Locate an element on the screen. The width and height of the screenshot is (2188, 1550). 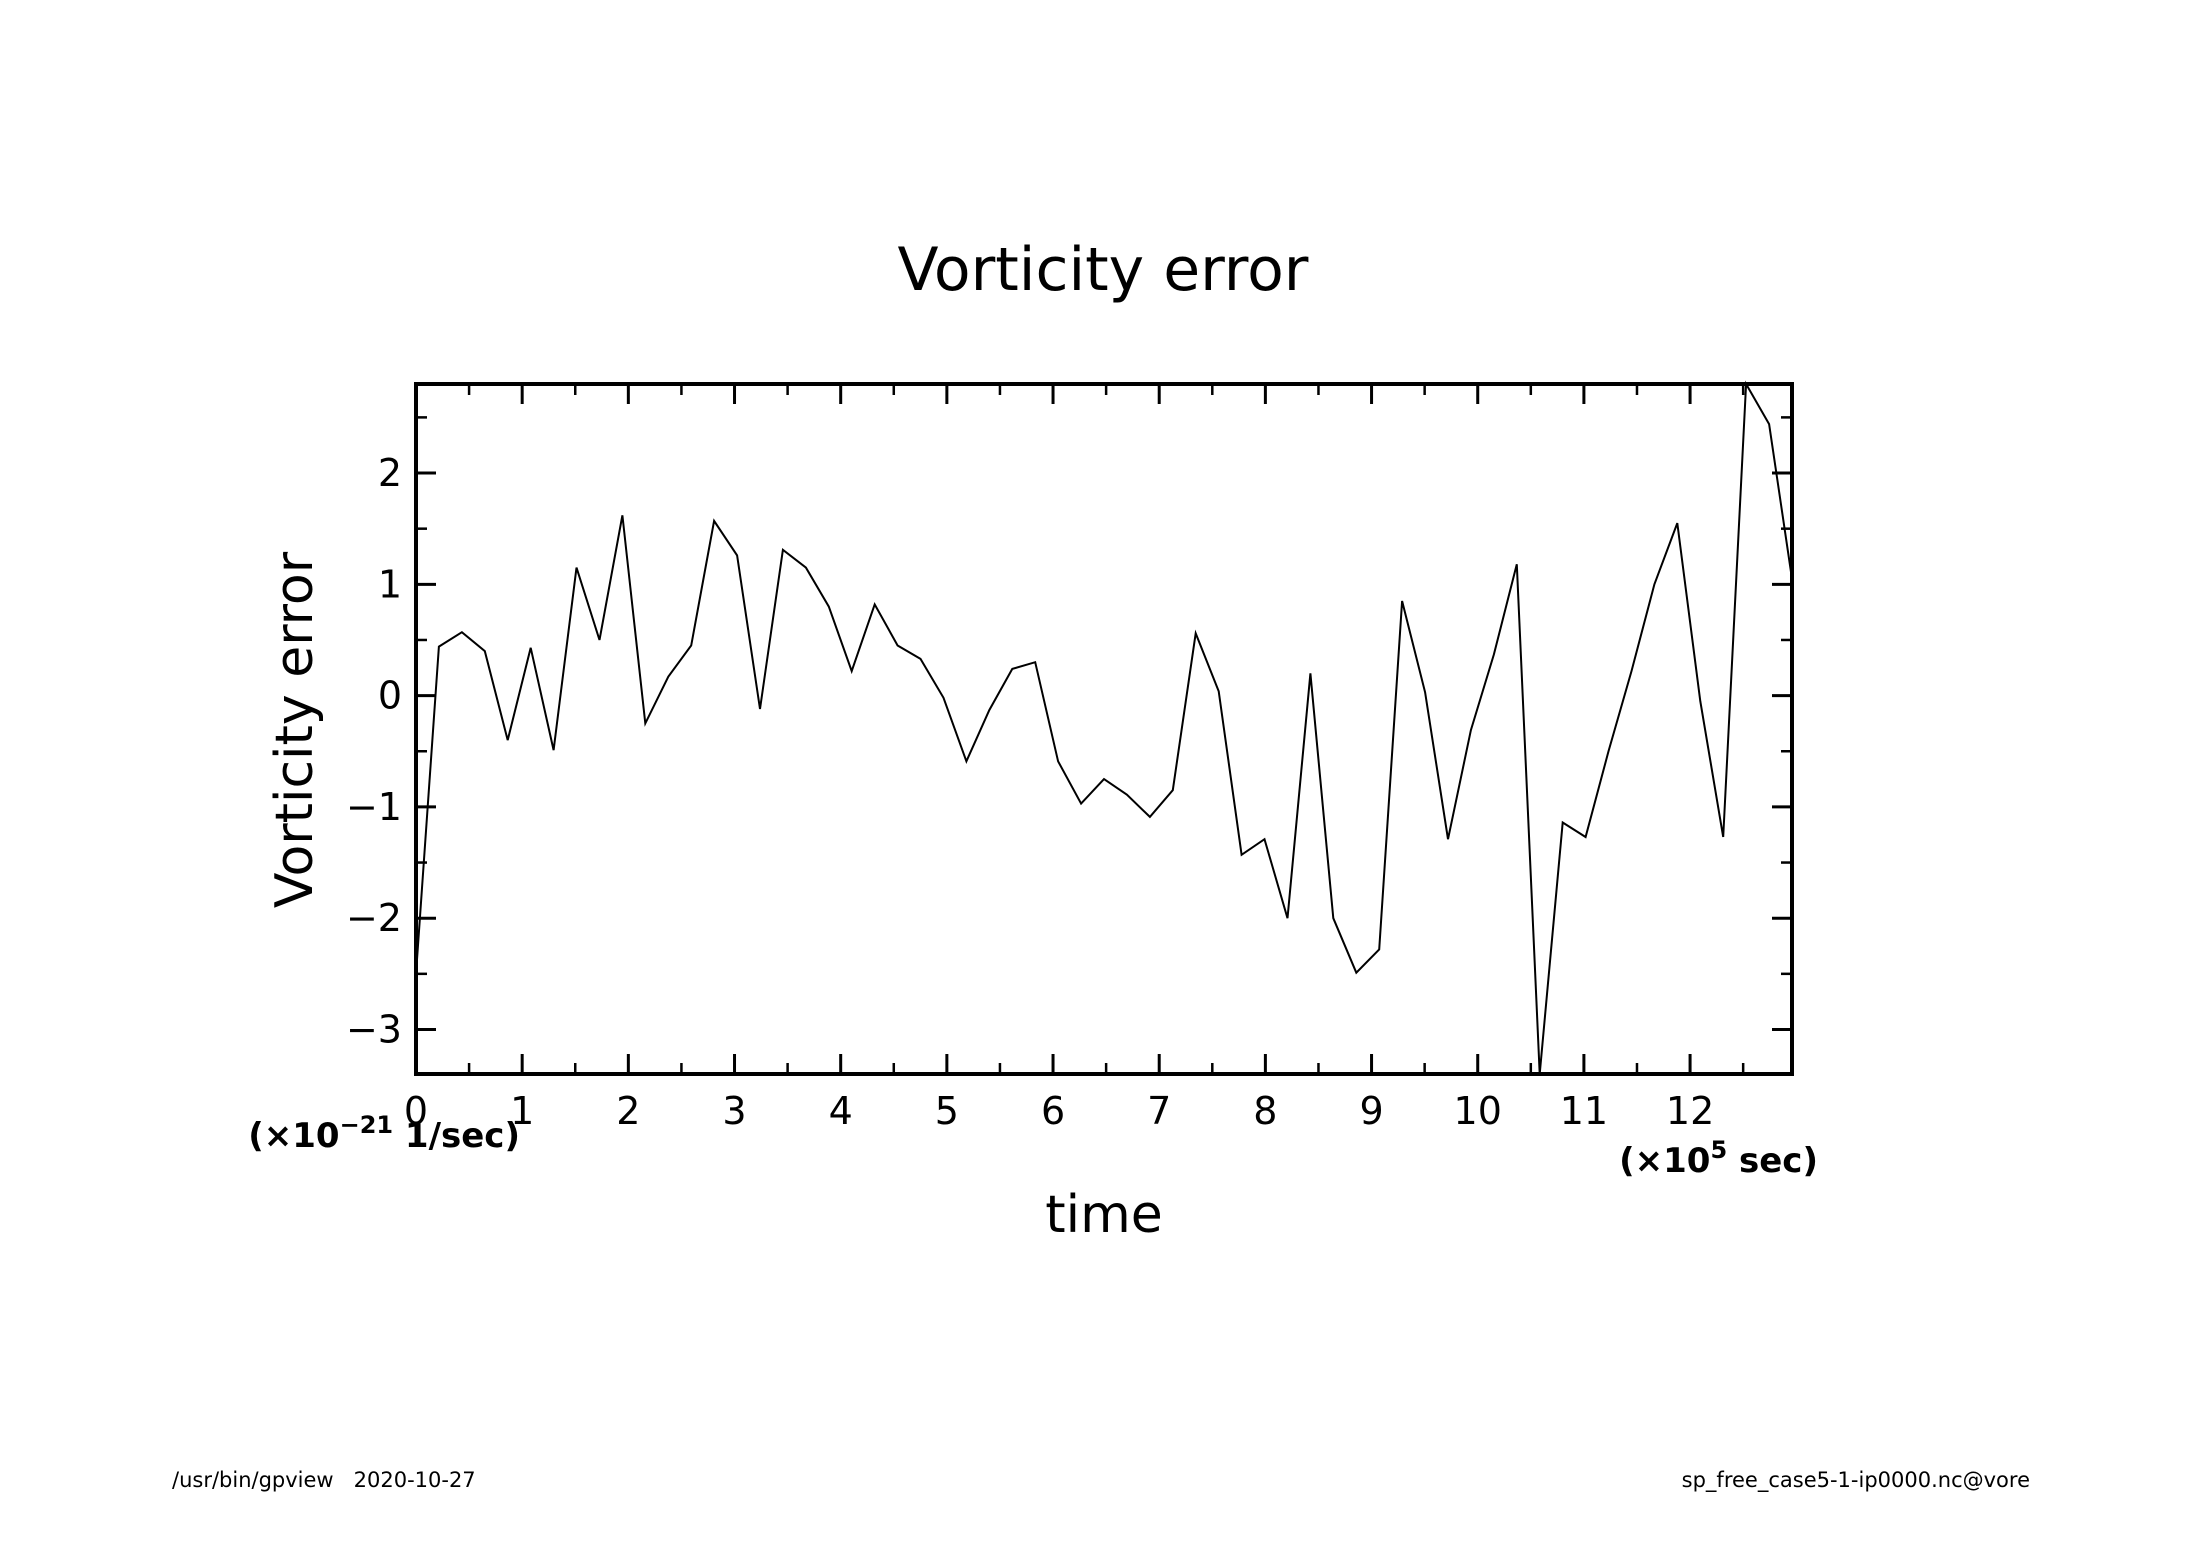
x-tick-label: 11 is located at coordinates (1584, 1111).